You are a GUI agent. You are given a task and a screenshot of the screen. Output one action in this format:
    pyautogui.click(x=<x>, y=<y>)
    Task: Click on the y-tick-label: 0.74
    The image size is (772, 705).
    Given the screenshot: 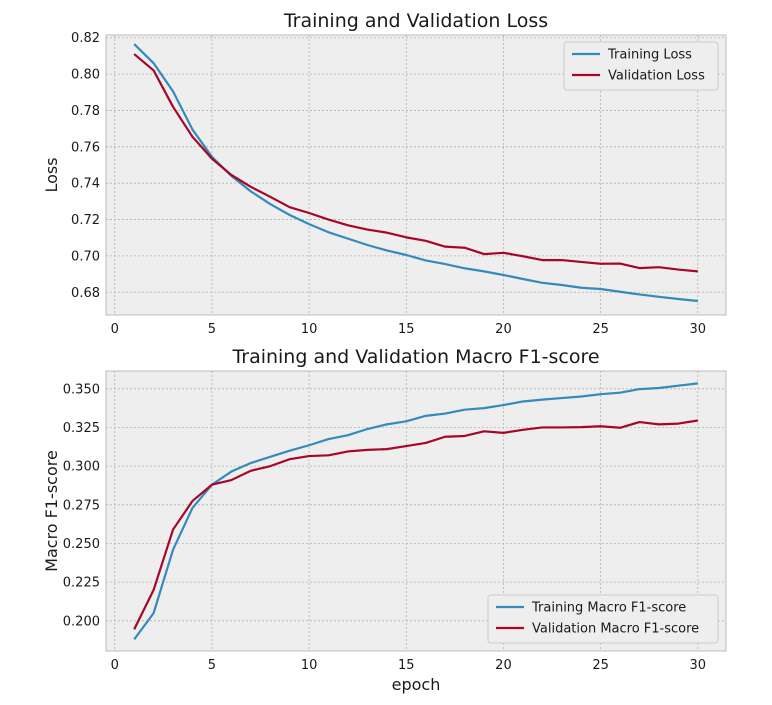 What is the action you would take?
    pyautogui.click(x=85, y=184)
    